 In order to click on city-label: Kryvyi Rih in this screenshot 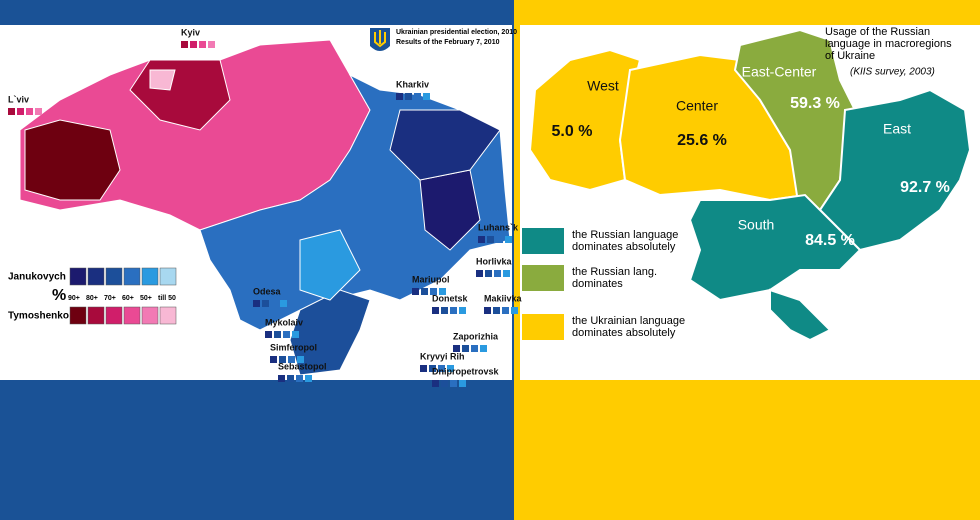, I will do `click(442, 356)`.